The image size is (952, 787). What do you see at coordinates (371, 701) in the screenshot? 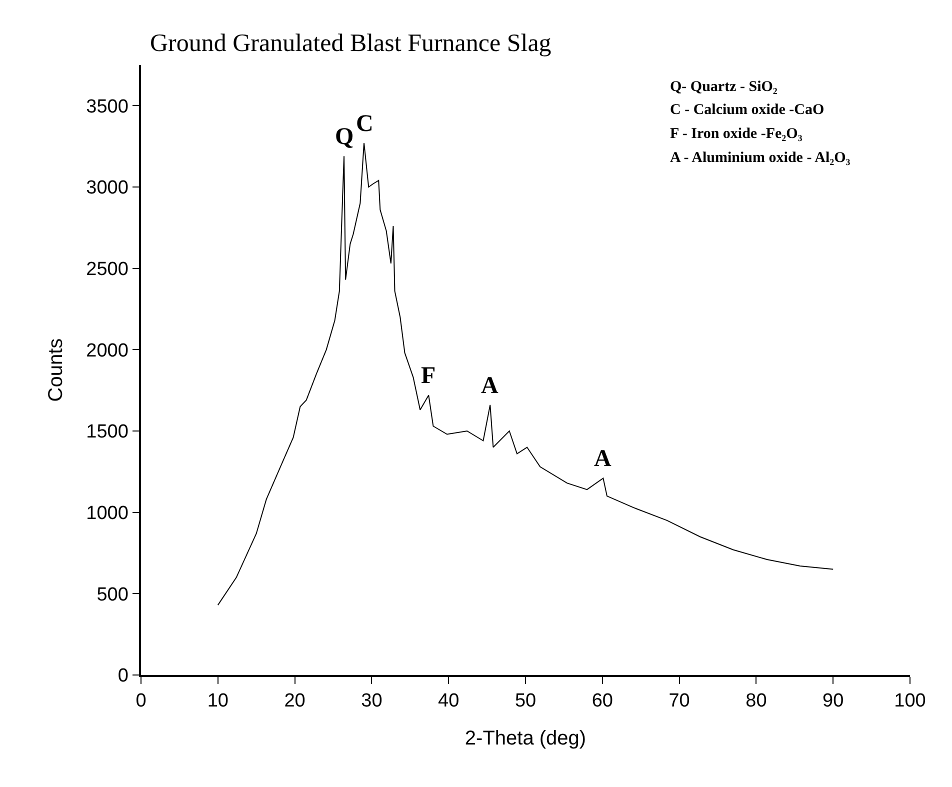
I see `x-tick-label: 30` at bounding box center [371, 701].